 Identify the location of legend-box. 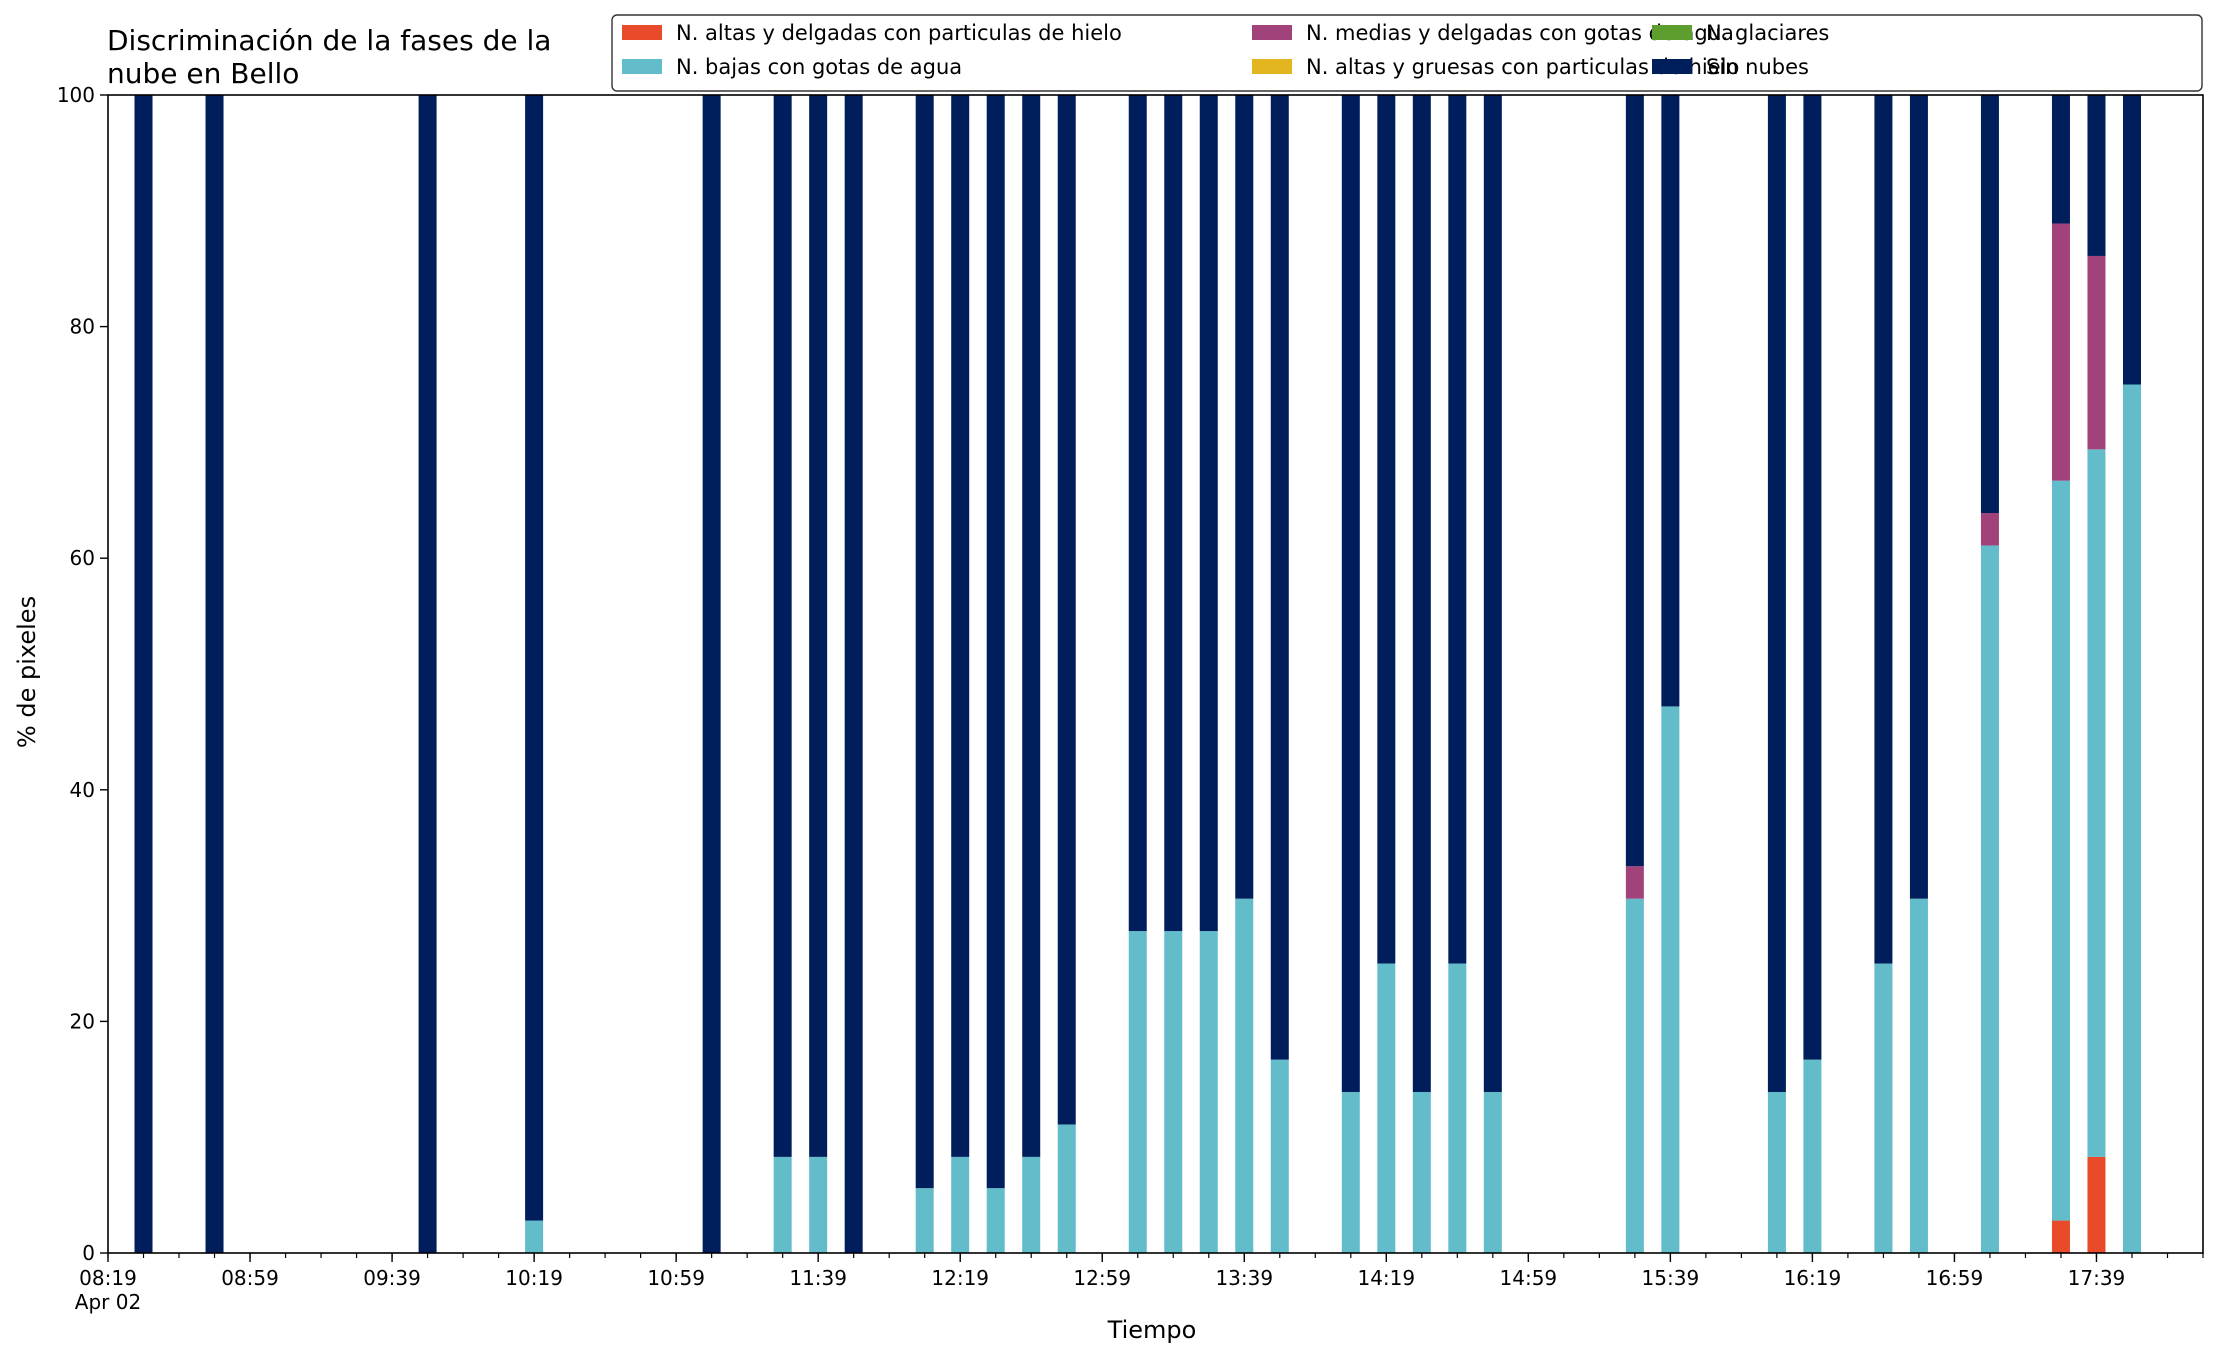
(1407, 53).